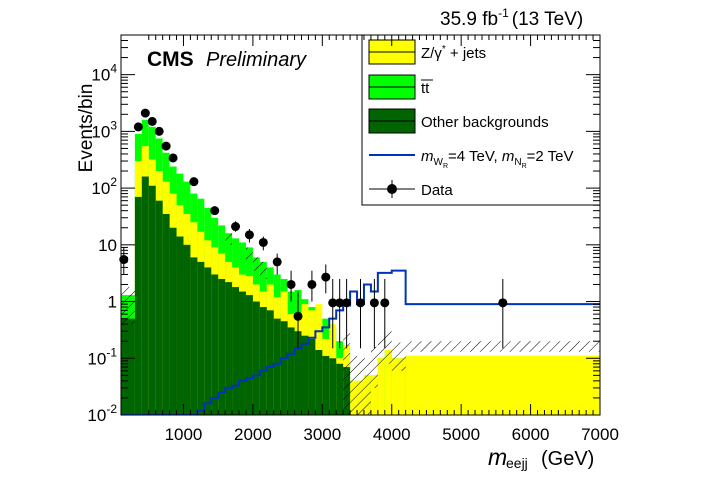  What do you see at coordinates (497, 159) in the screenshot?
I see `legend-label-signal: mWR=4 TeV, mNR=2 TeV` at bounding box center [497, 159].